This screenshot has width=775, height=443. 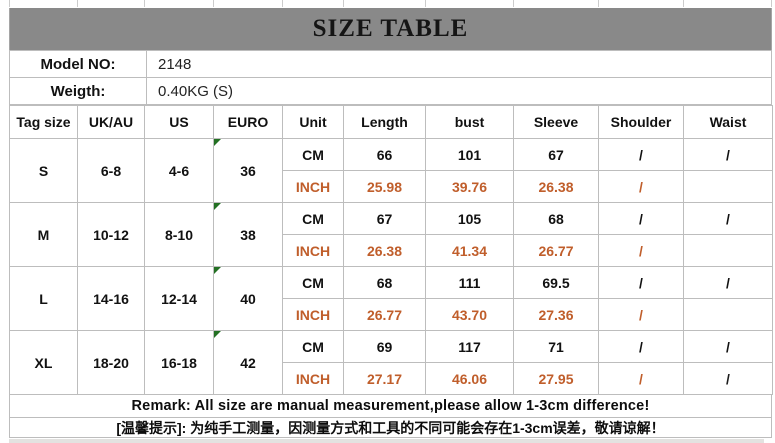 What do you see at coordinates (43, 362) in the screenshot?
I see `size-xl-tag: XL` at bounding box center [43, 362].